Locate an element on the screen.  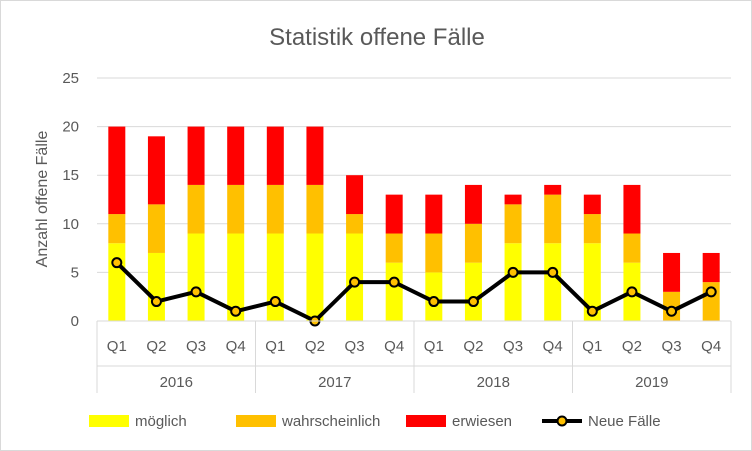
line-layer is located at coordinates (414, 292).